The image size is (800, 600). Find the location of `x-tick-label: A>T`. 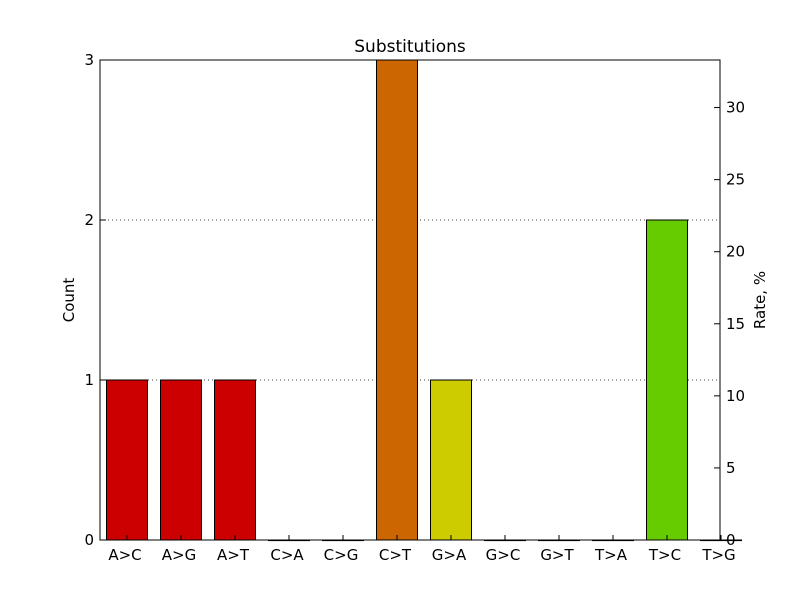

x-tick-label: A>T is located at coordinates (233, 555).